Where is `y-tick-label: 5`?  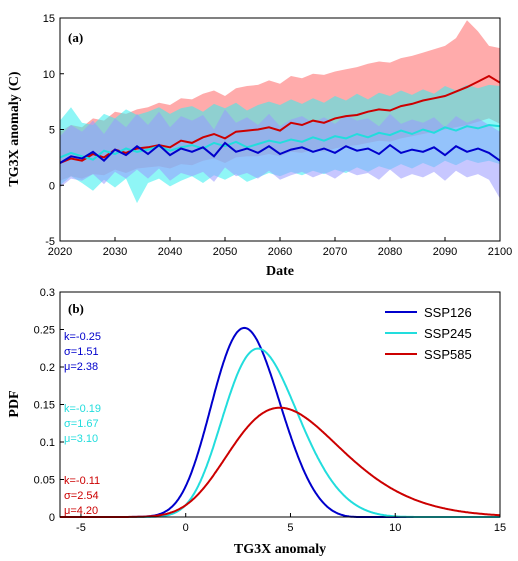
y-tick-label: 5 is located at coordinates (52, 131).